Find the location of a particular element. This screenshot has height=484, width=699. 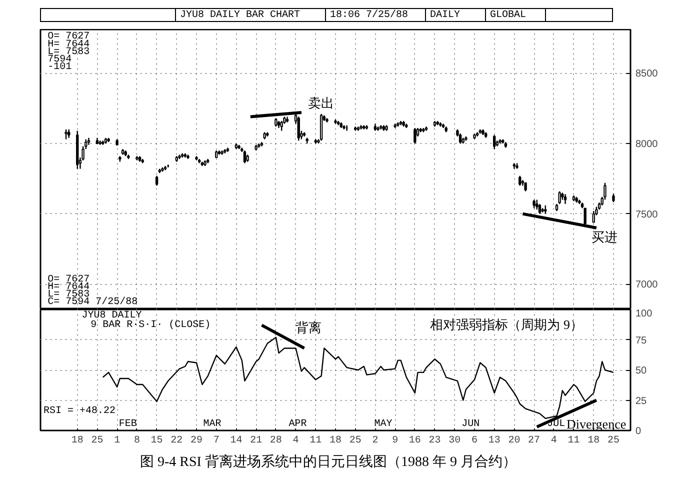

annotation: 买进 is located at coordinates (605, 236).